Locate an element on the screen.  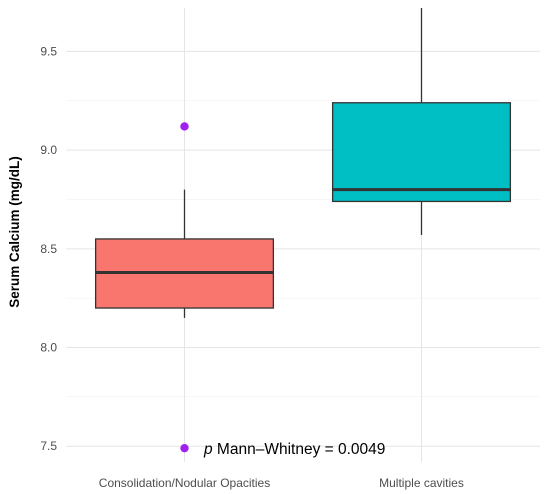
p-value-annotation: p Mann–Whitney = 0.0049 is located at coordinates (294, 449).